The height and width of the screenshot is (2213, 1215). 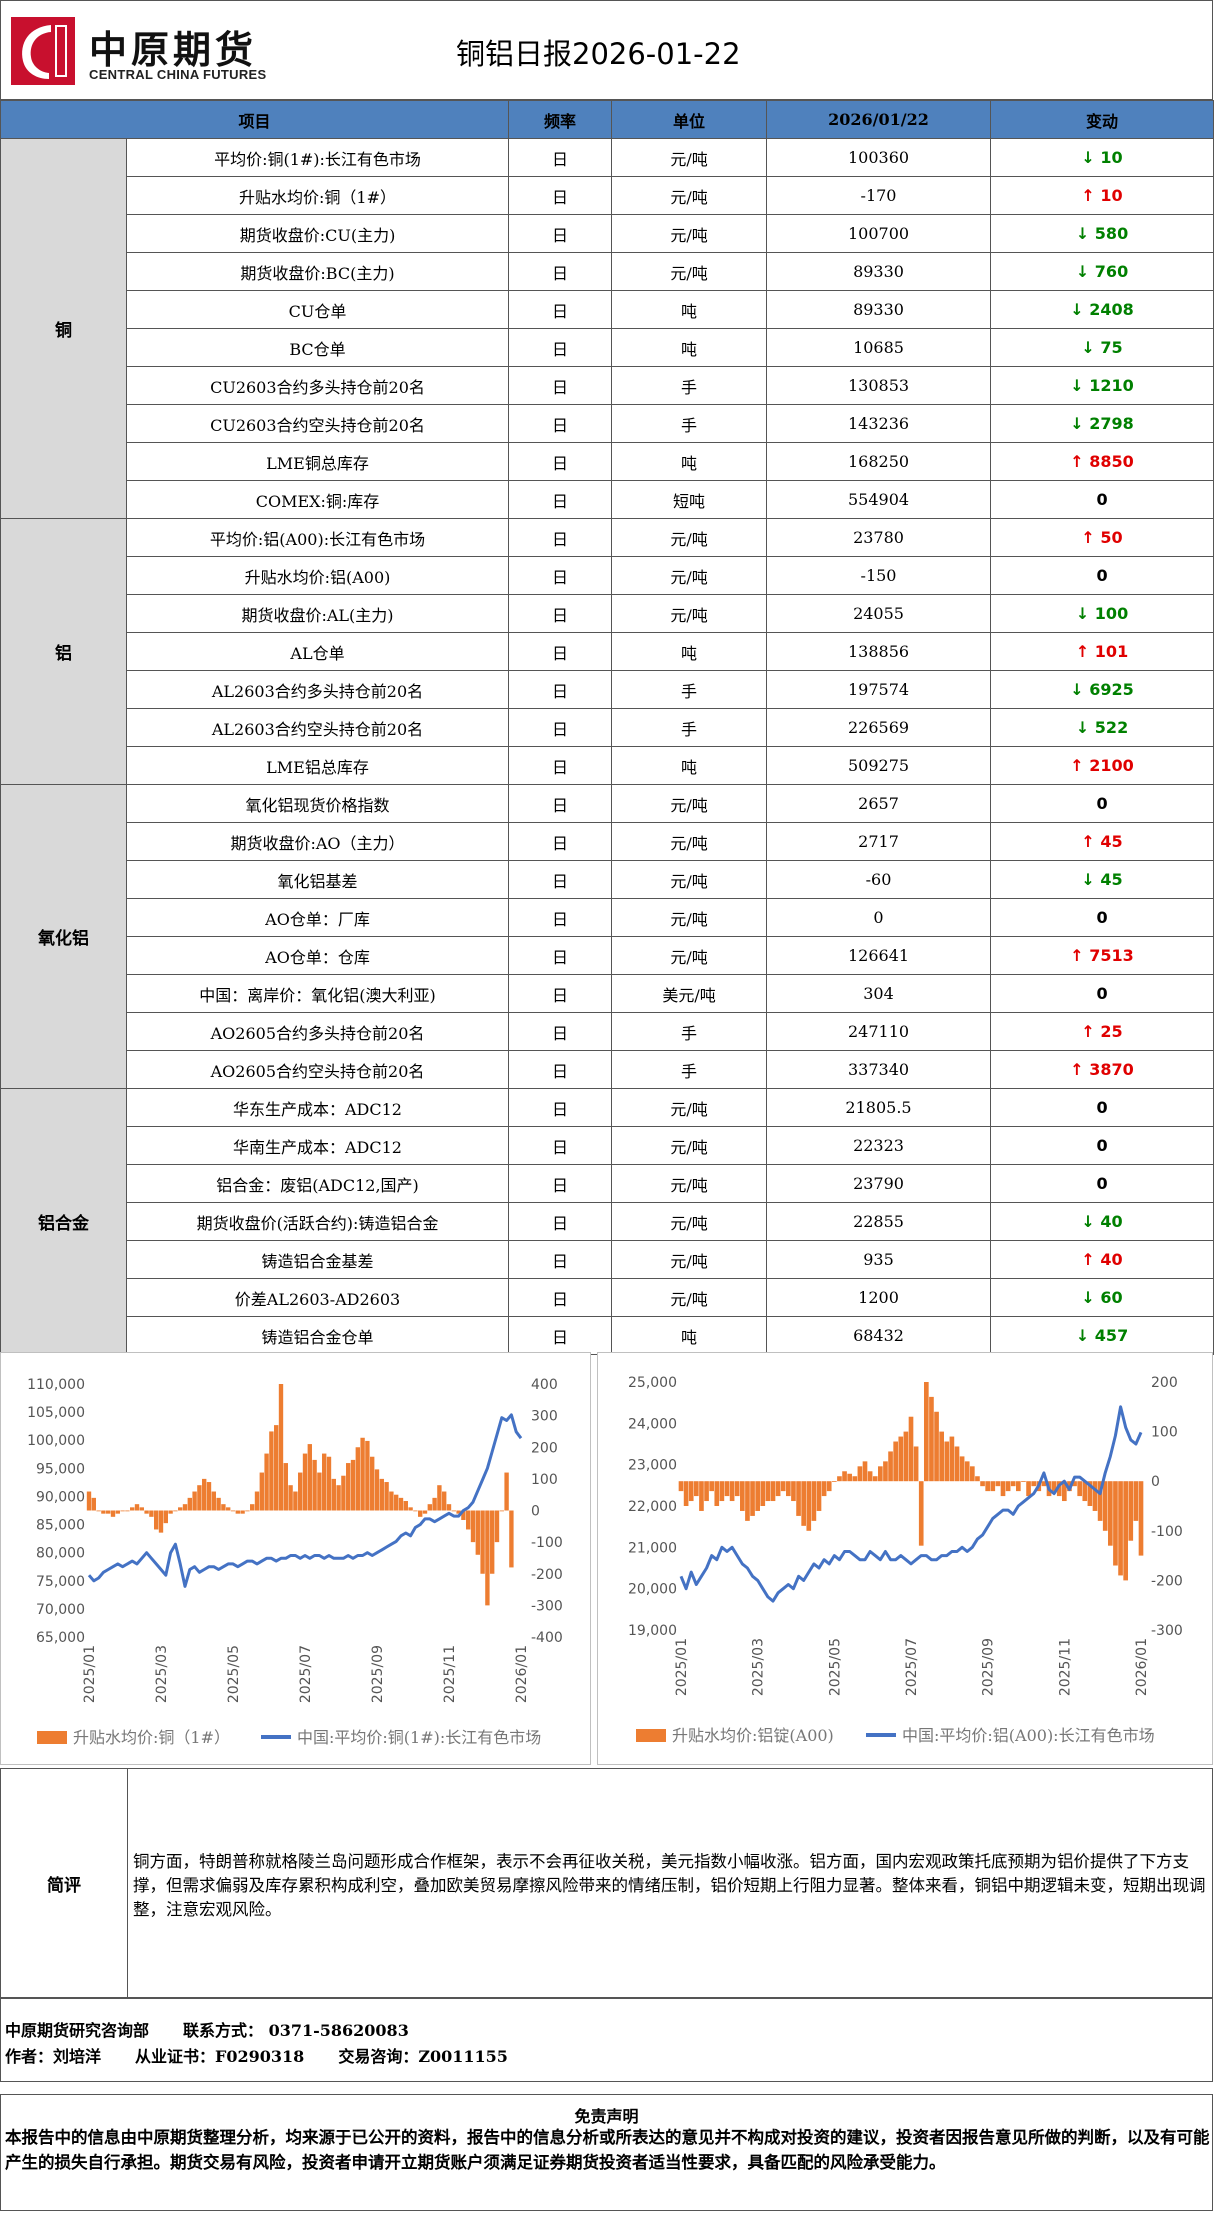 I want to click on value-cell: 935, so click(x=879, y=1259).